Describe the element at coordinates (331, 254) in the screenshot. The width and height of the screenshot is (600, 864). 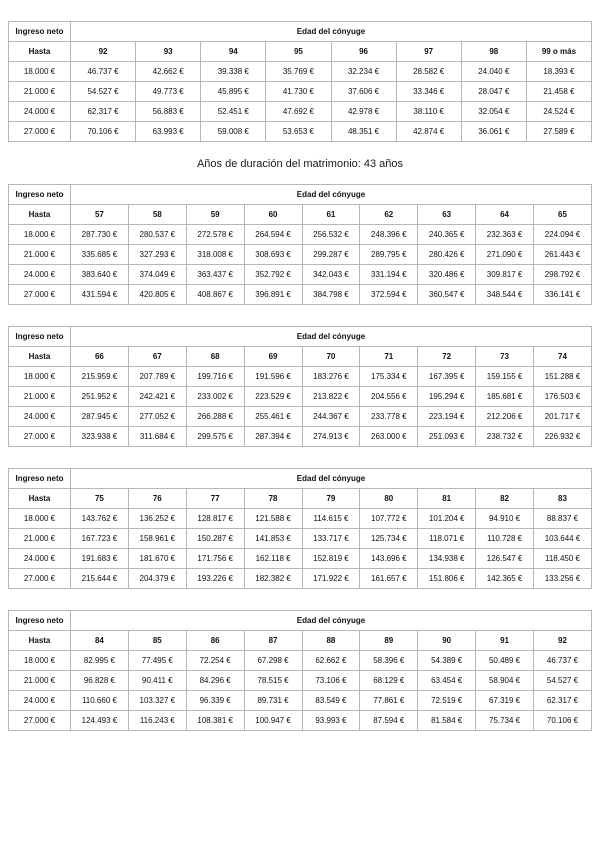
I see `amount-cell: 299.287 €` at that location.